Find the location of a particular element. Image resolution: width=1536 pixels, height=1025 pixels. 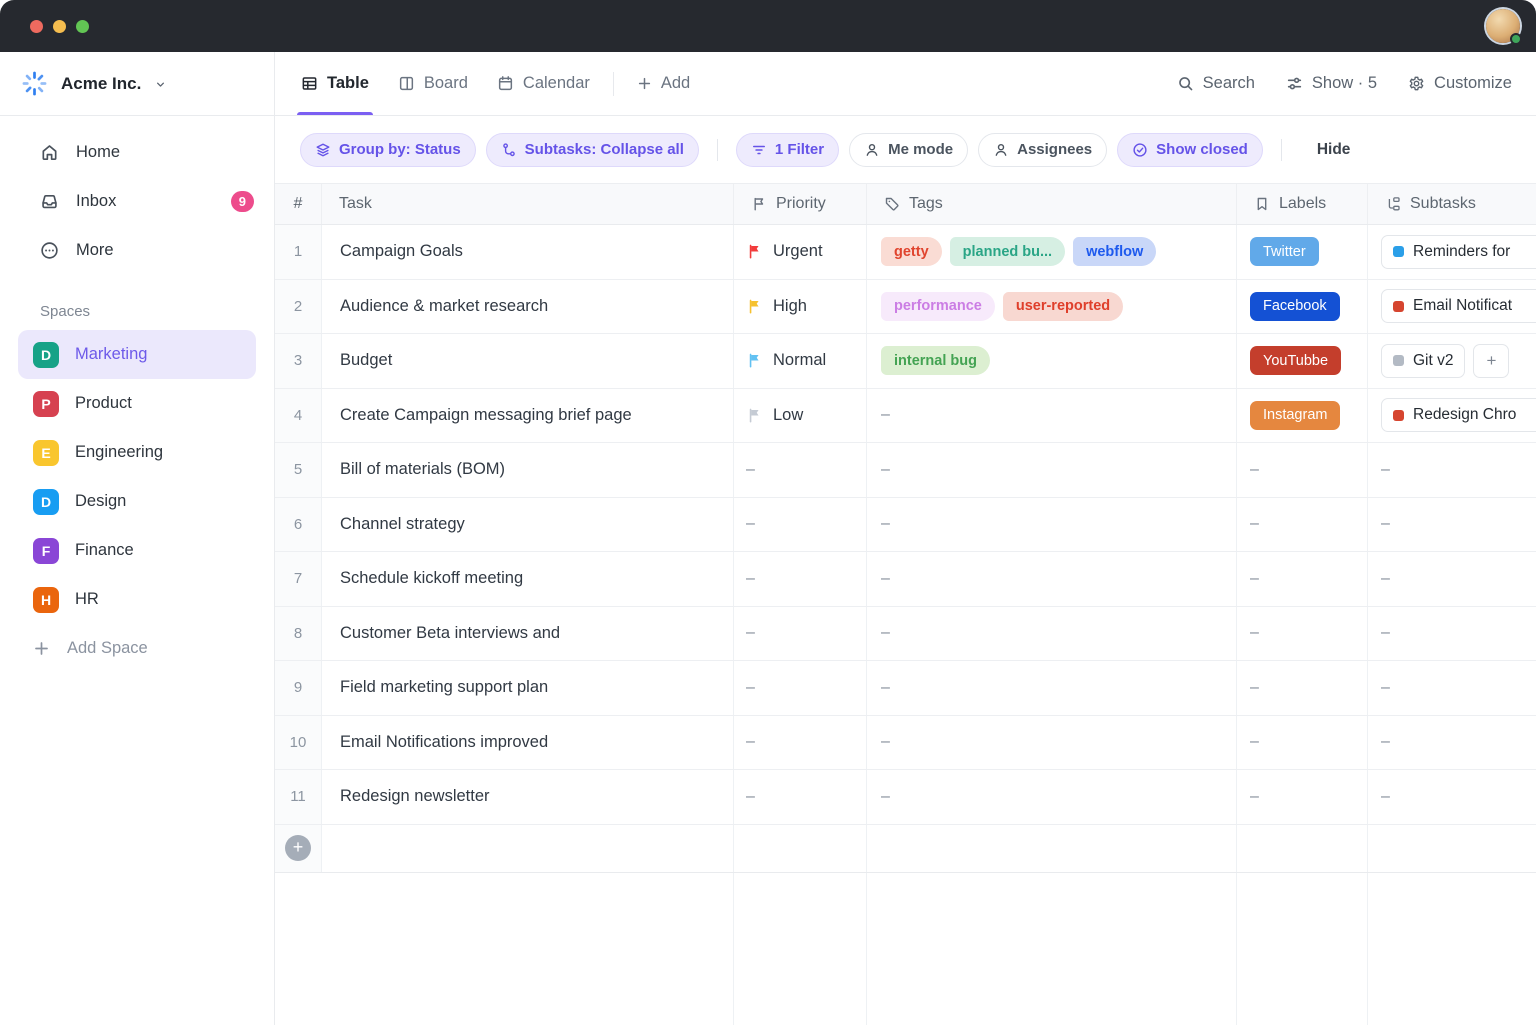

labels-cell: Facebook is located at coordinates (1302, 306).